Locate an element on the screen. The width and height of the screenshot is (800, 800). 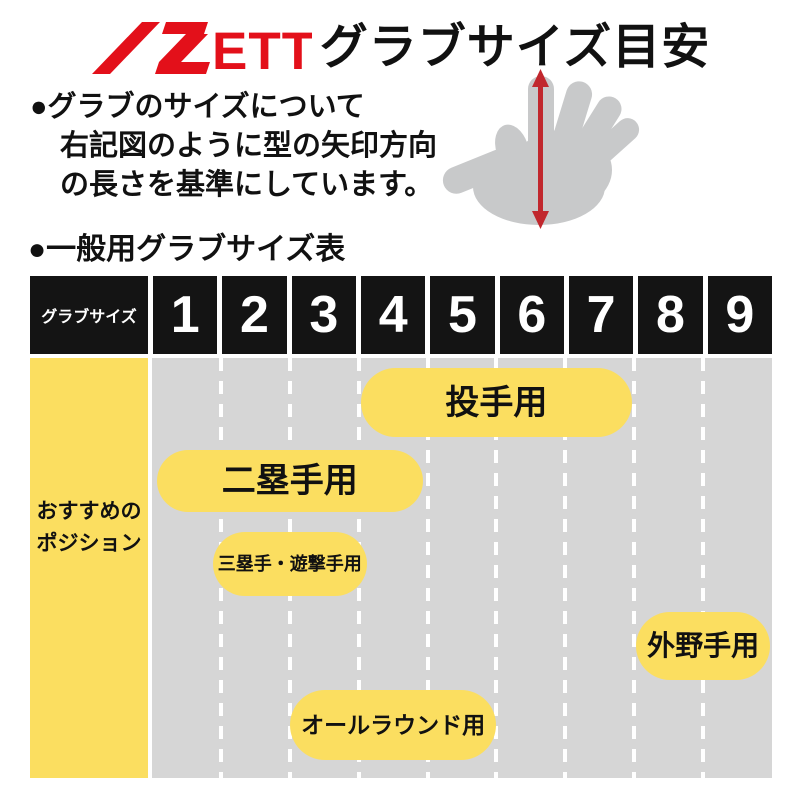
description-line: の長さを基準にしています。 is located at coordinates (247, 185).